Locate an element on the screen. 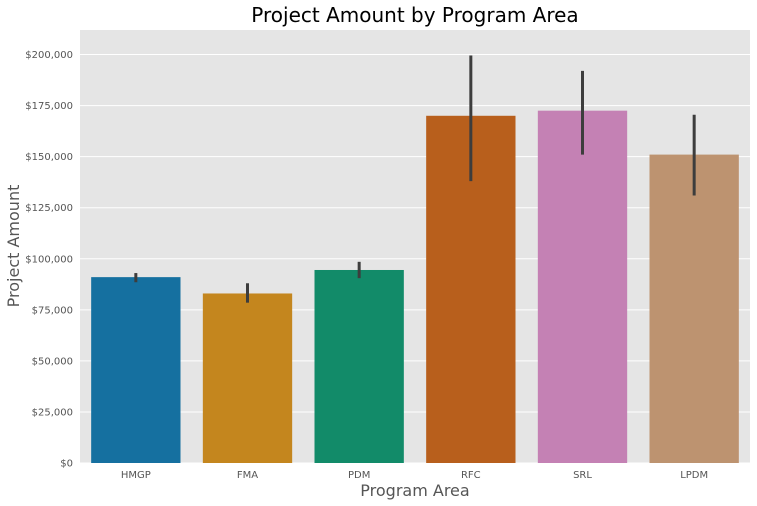  y-tick-label: $50,000 is located at coordinates (52, 361).